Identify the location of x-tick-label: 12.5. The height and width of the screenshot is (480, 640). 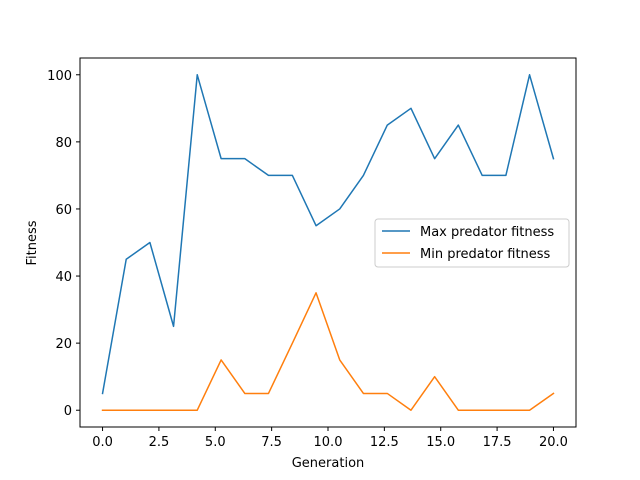
(384, 442).